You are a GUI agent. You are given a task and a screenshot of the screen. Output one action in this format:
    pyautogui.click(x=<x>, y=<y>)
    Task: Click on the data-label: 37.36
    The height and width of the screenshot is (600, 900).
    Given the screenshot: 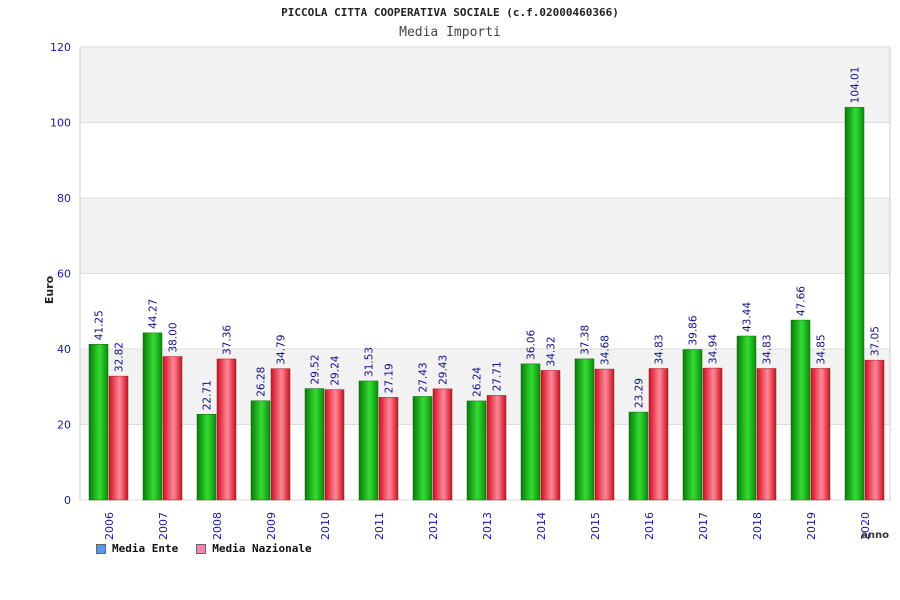 What is the action you would take?
    pyautogui.click(x=228, y=340)
    